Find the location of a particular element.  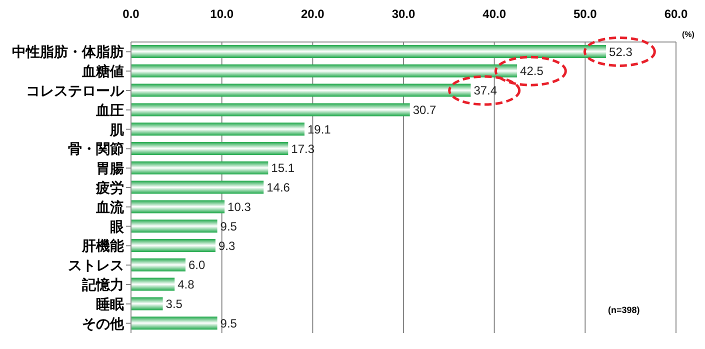

y-tick-label: 記憶力 is located at coordinates (102, 285).